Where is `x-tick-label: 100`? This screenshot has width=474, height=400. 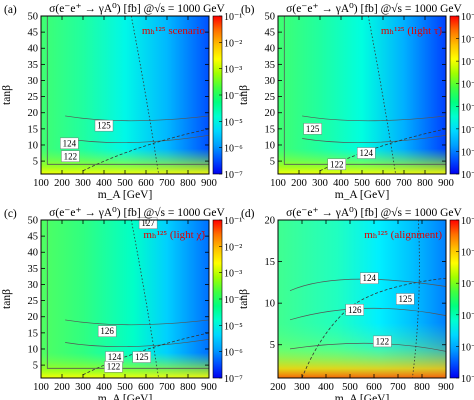 x-tick-label: 100 is located at coordinates (41, 387).